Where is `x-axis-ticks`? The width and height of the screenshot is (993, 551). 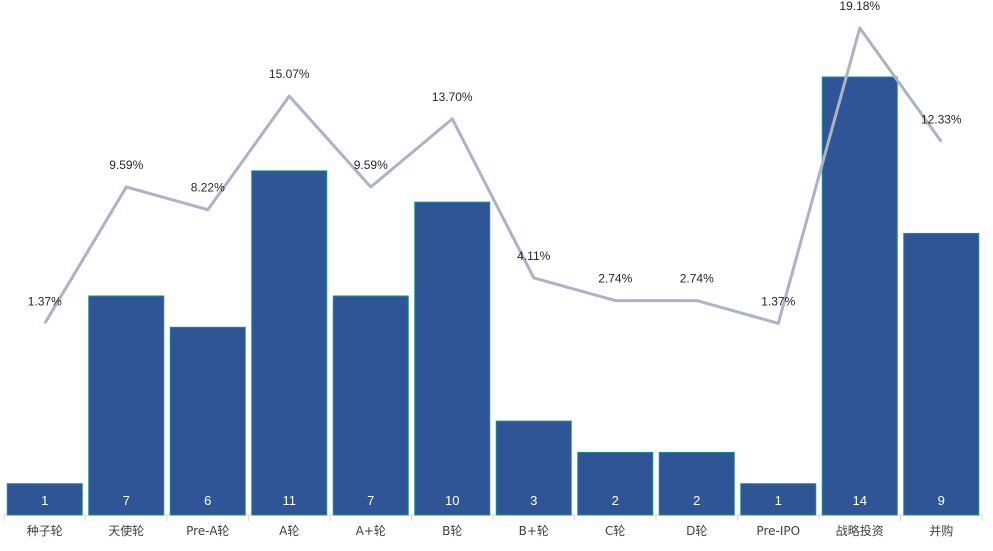
x-axis-ticks is located at coordinates (493, 518).